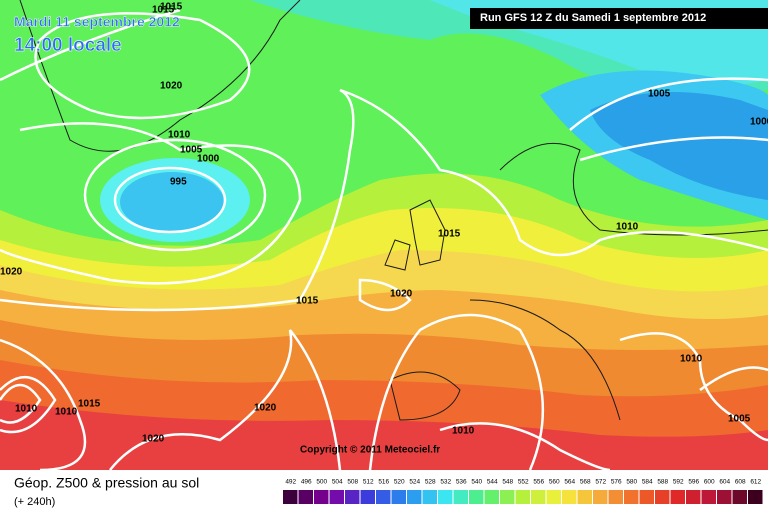 The height and width of the screenshot is (517, 768). What do you see at coordinates (337, 482) in the screenshot?
I see `legend-label: 504` at bounding box center [337, 482].